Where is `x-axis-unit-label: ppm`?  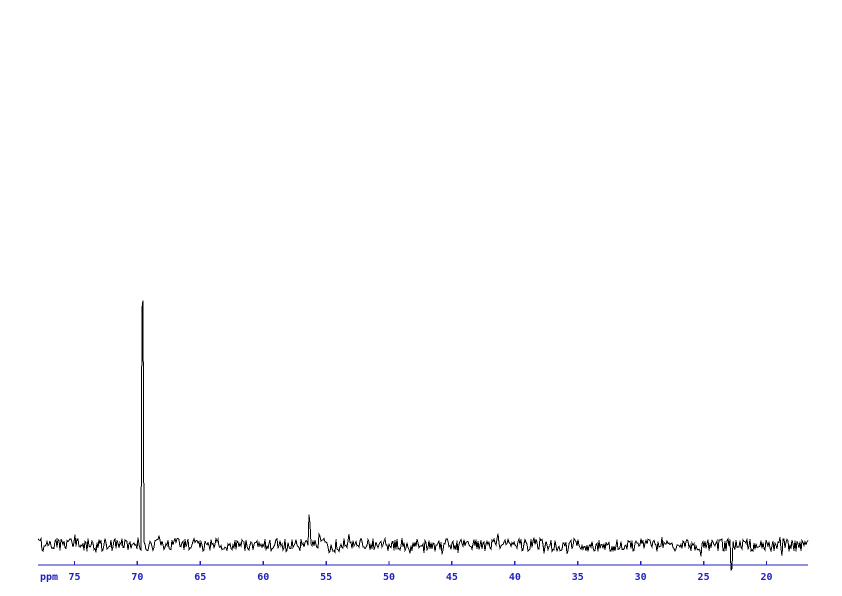 x-axis-unit-label: ppm is located at coordinates (49, 577).